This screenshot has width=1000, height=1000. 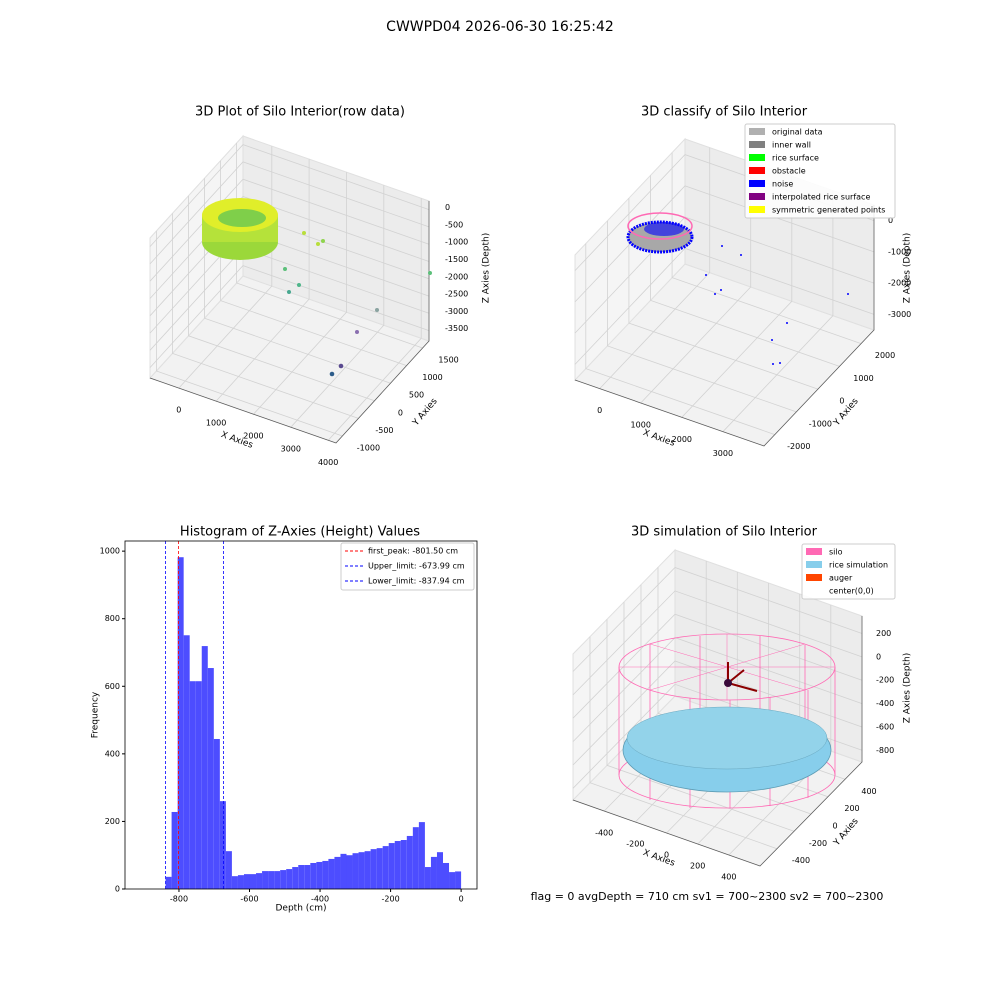 What do you see at coordinates (885, 680) in the screenshot?
I see `z-tick-label: -200` at bounding box center [885, 680].